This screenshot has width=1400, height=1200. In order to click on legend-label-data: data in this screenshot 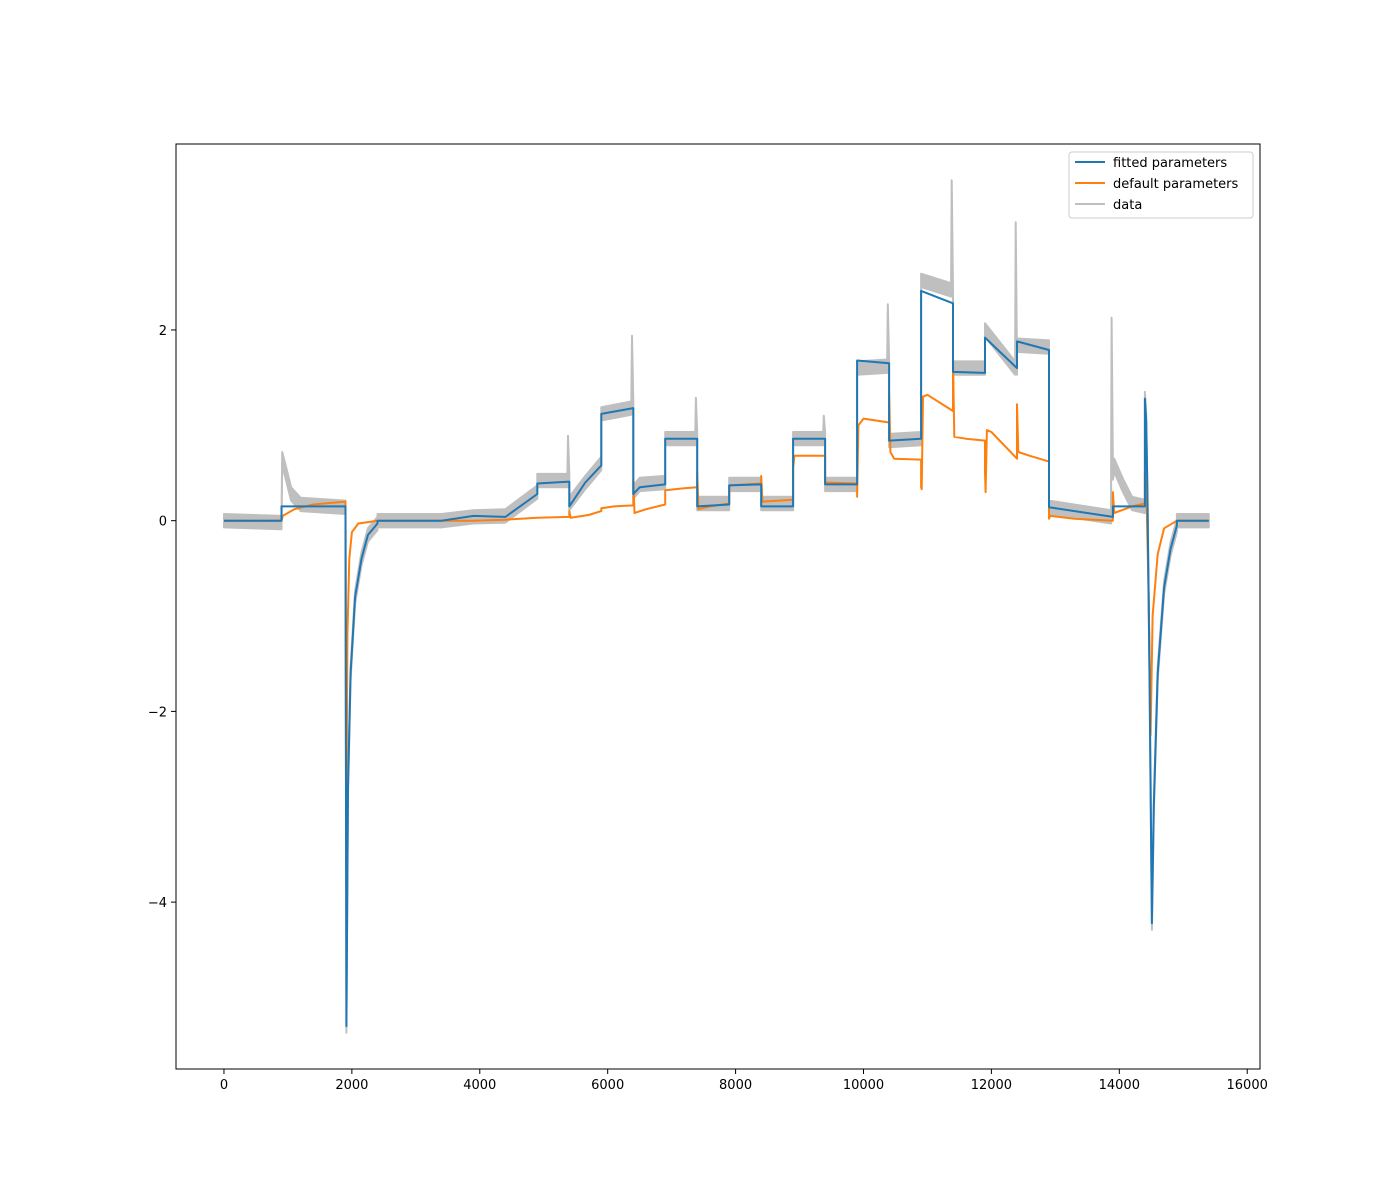, I will do `click(1127, 205)`.